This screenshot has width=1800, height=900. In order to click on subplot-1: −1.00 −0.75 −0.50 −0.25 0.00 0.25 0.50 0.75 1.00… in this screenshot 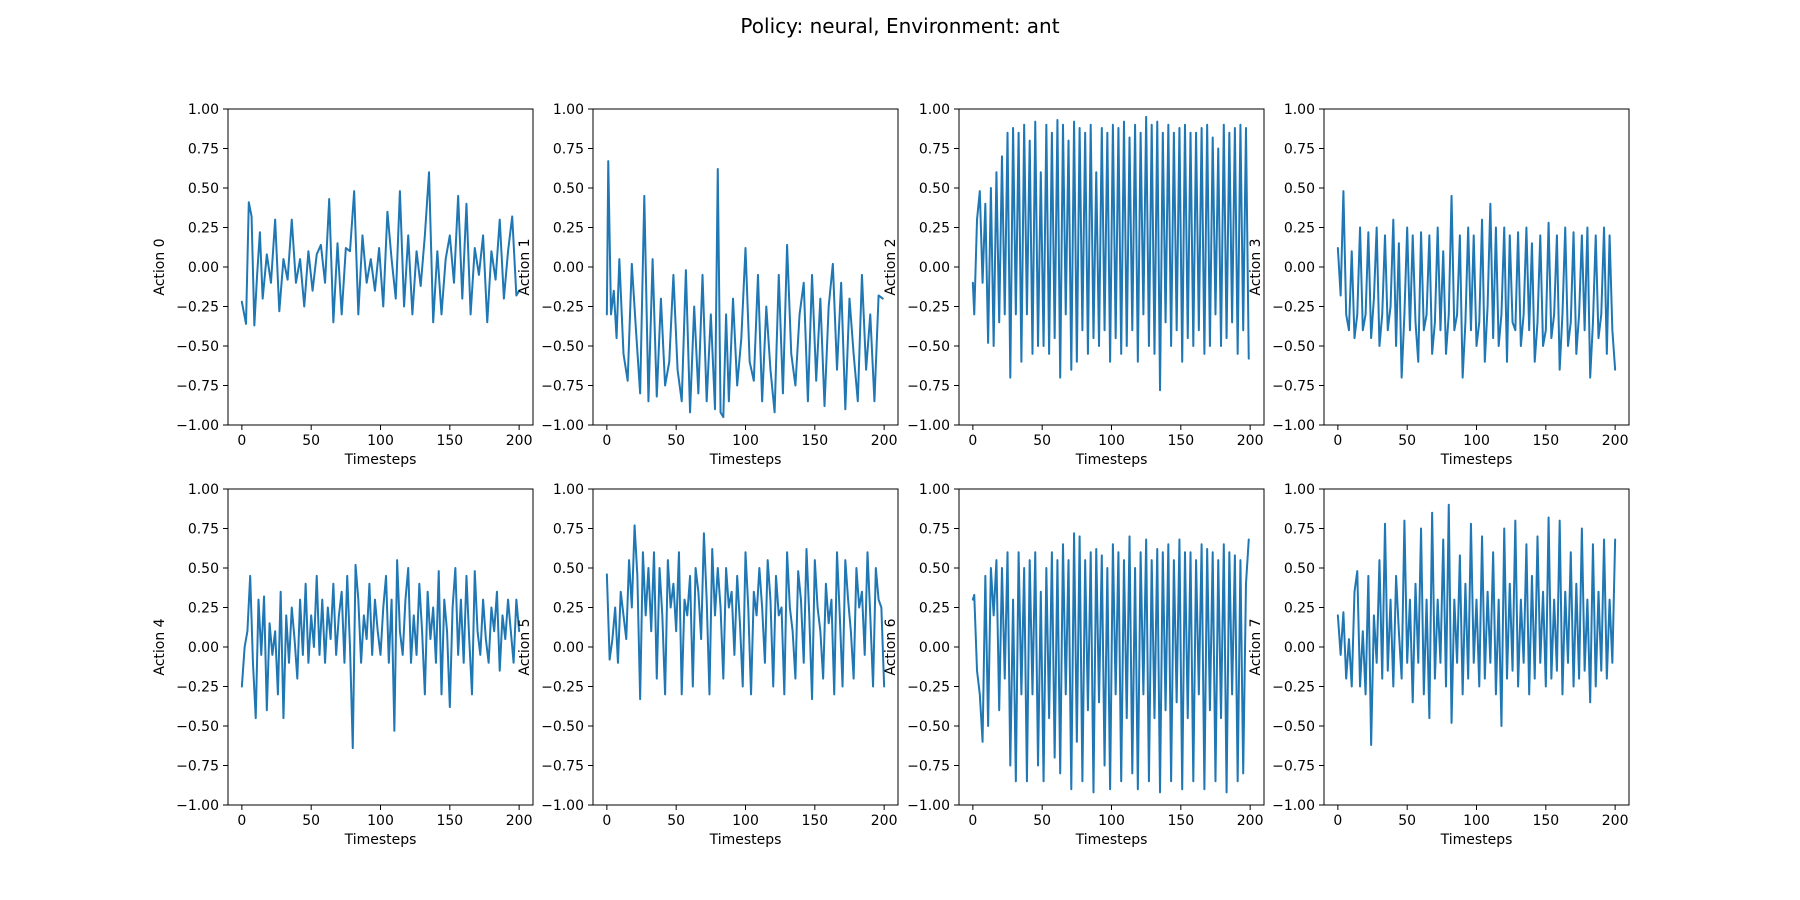, I will do `click(708, 285)`.